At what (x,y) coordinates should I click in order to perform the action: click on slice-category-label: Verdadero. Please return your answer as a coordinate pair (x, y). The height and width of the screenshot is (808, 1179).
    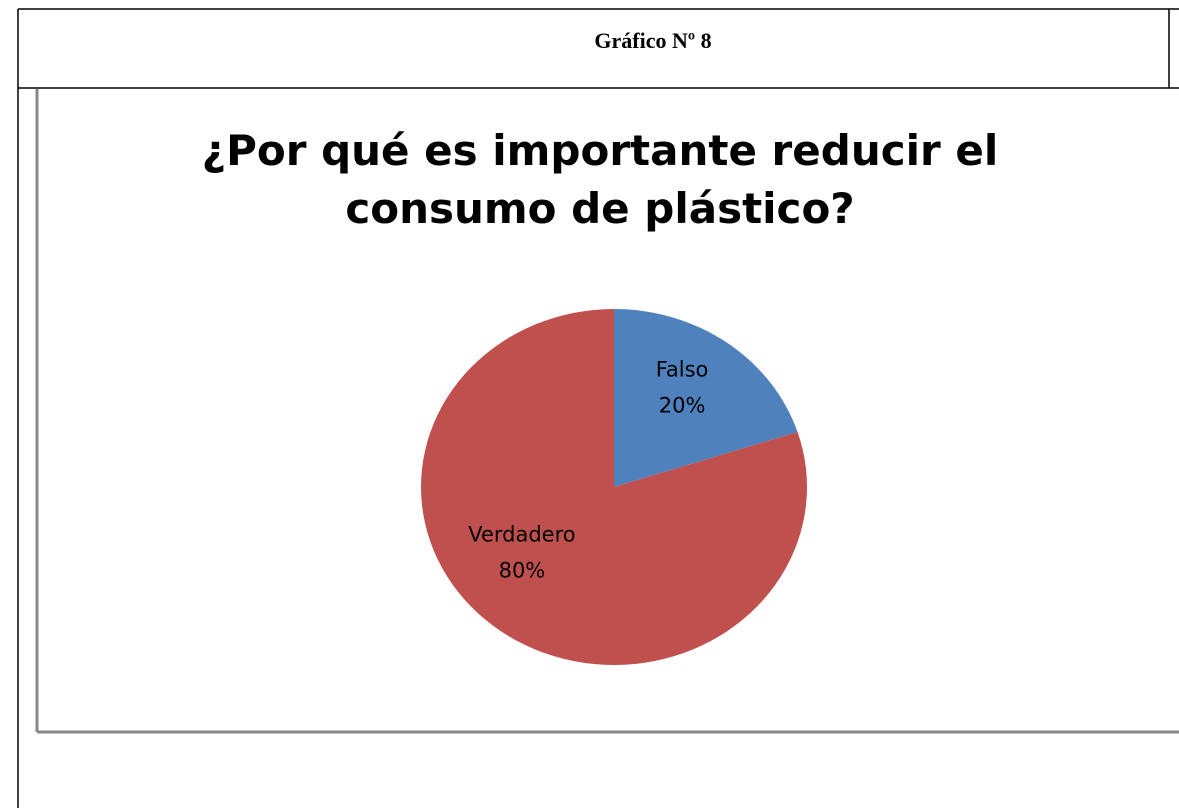
    Looking at the image, I should click on (521, 534).